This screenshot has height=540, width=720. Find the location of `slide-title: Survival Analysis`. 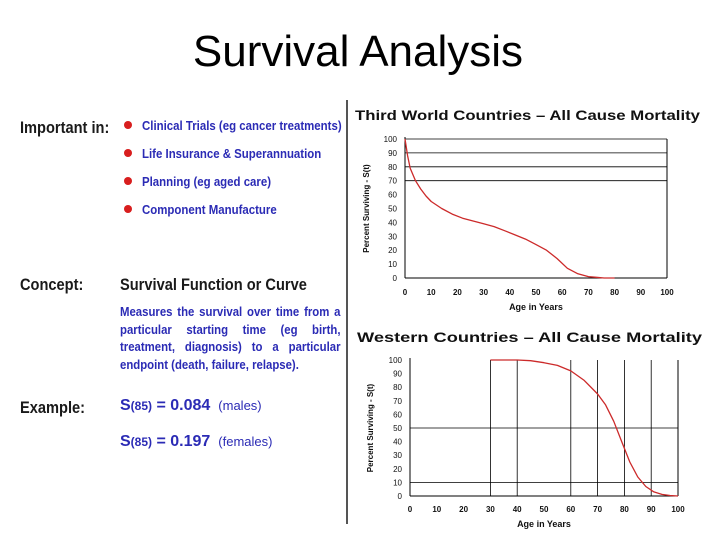

slide-title: Survival Analysis is located at coordinates (360, 52).